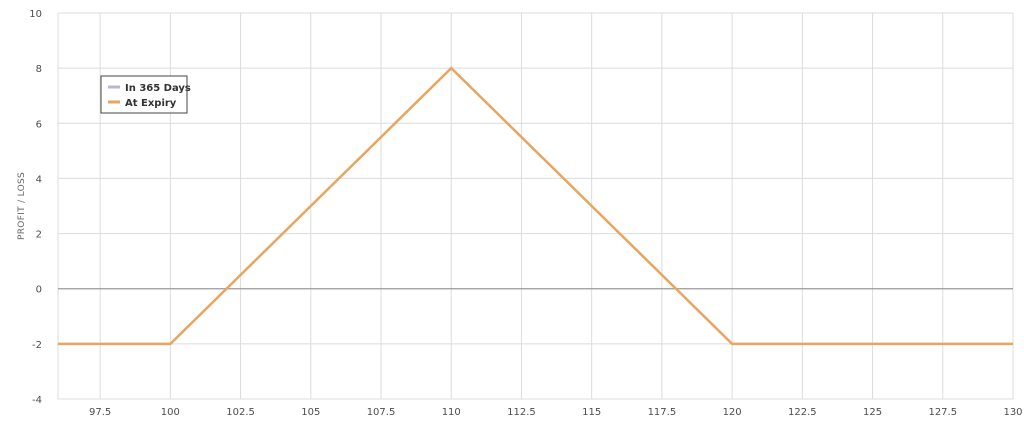 The image size is (1024, 426). I want to click on y-tick-label: 8, so click(39, 69).